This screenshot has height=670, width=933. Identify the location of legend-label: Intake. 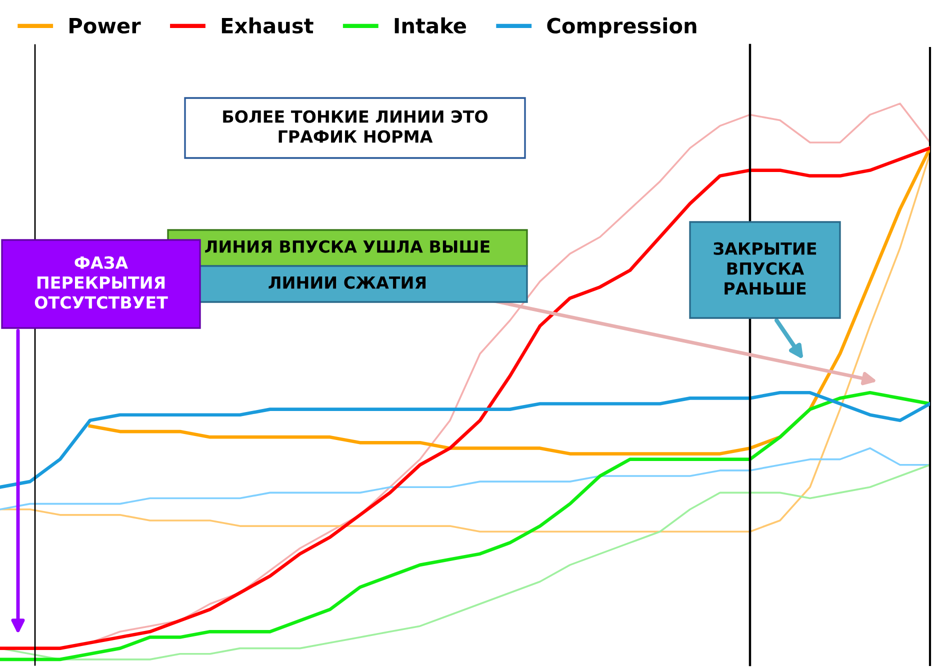
(430, 25).